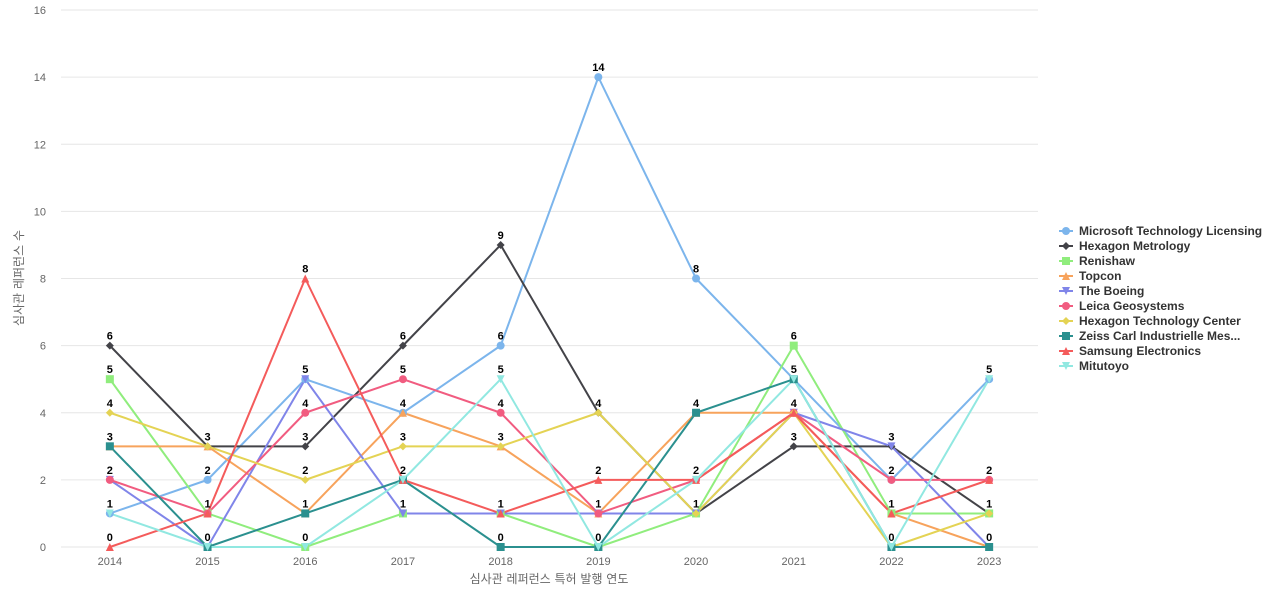 The image size is (1280, 600). Describe the element at coordinates (1100, 276) in the screenshot. I see `legend-item: Topcon` at that location.